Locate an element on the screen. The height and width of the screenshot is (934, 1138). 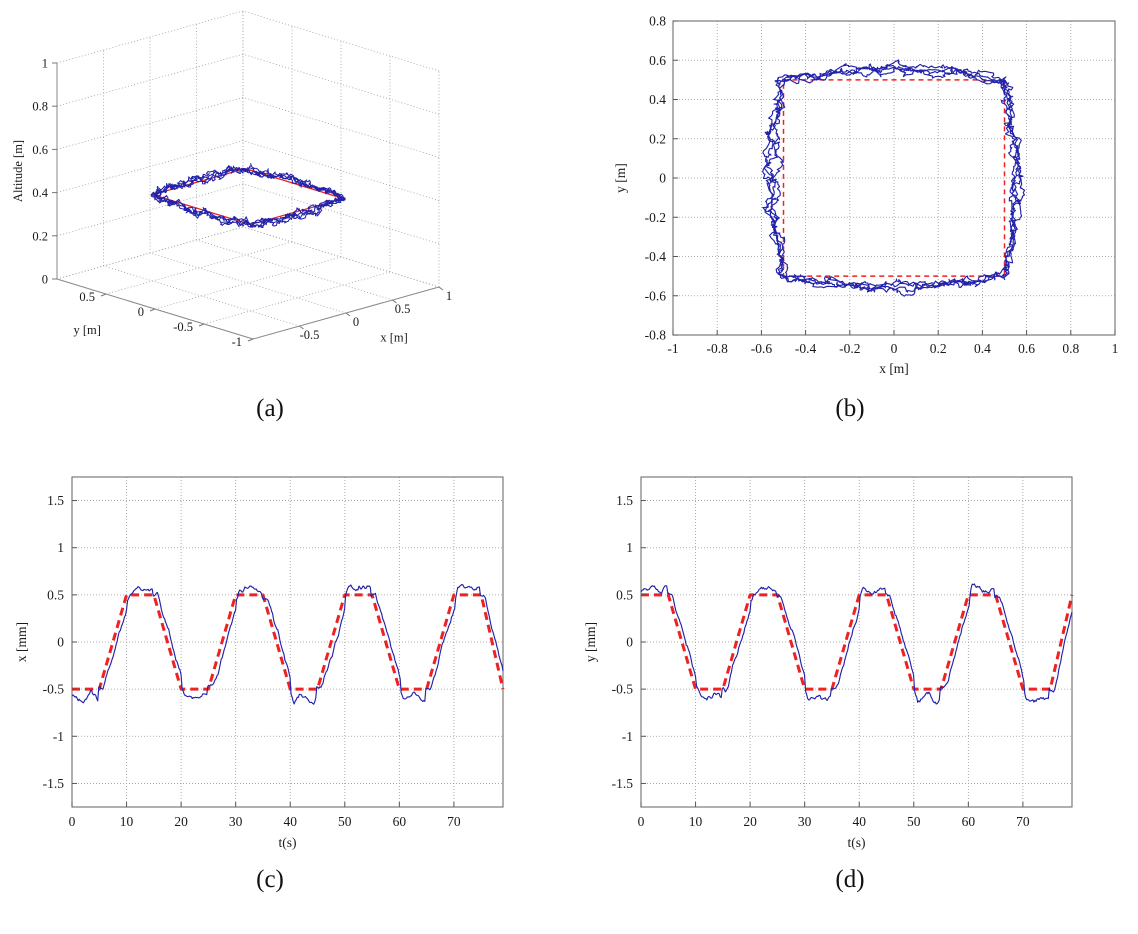
caption-b: (b) is located at coordinates (850, 408).